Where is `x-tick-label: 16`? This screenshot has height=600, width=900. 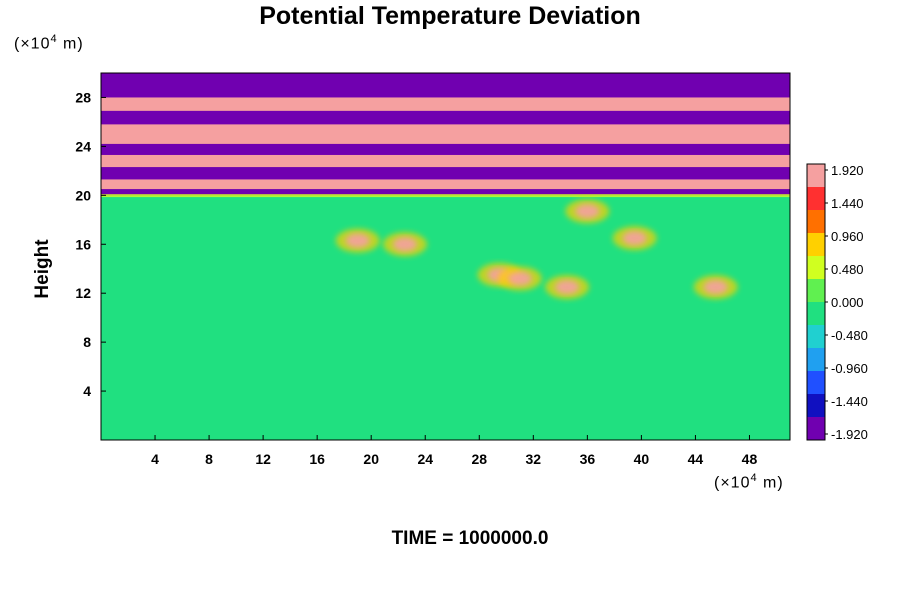 x-tick-label: 16 is located at coordinates (317, 459).